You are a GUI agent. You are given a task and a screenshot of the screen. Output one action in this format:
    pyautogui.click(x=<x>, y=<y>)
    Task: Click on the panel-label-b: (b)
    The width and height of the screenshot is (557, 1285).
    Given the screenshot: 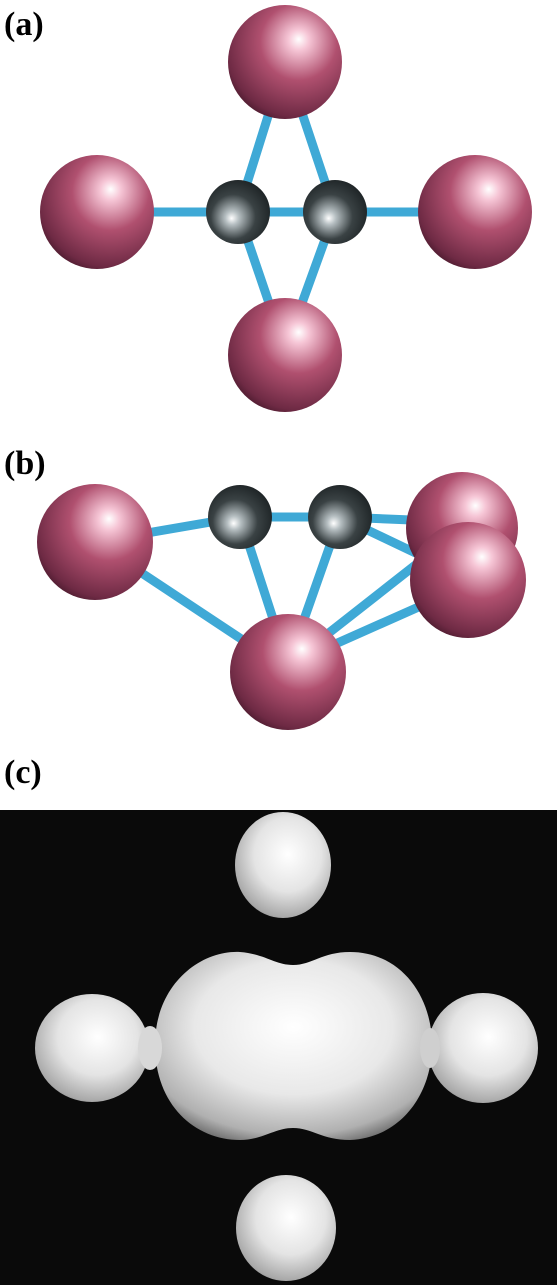 What is the action you would take?
    pyautogui.click(x=25, y=463)
    